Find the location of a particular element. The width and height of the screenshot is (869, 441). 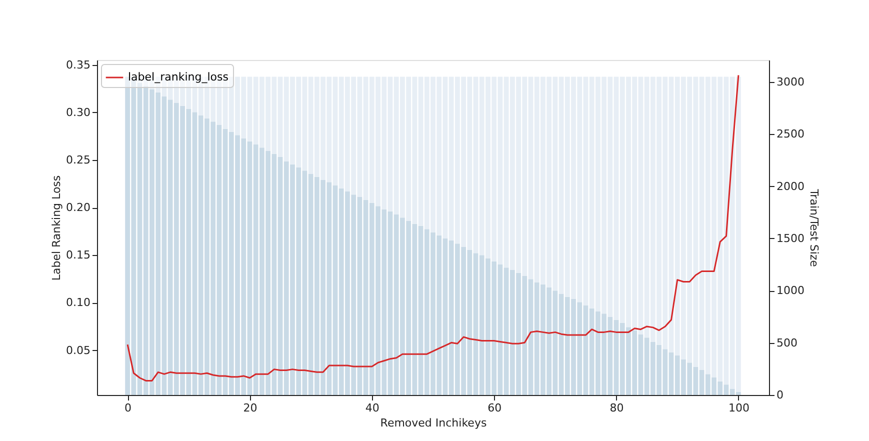

y-tick-label: 0.25 is located at coordinates (78, 159).